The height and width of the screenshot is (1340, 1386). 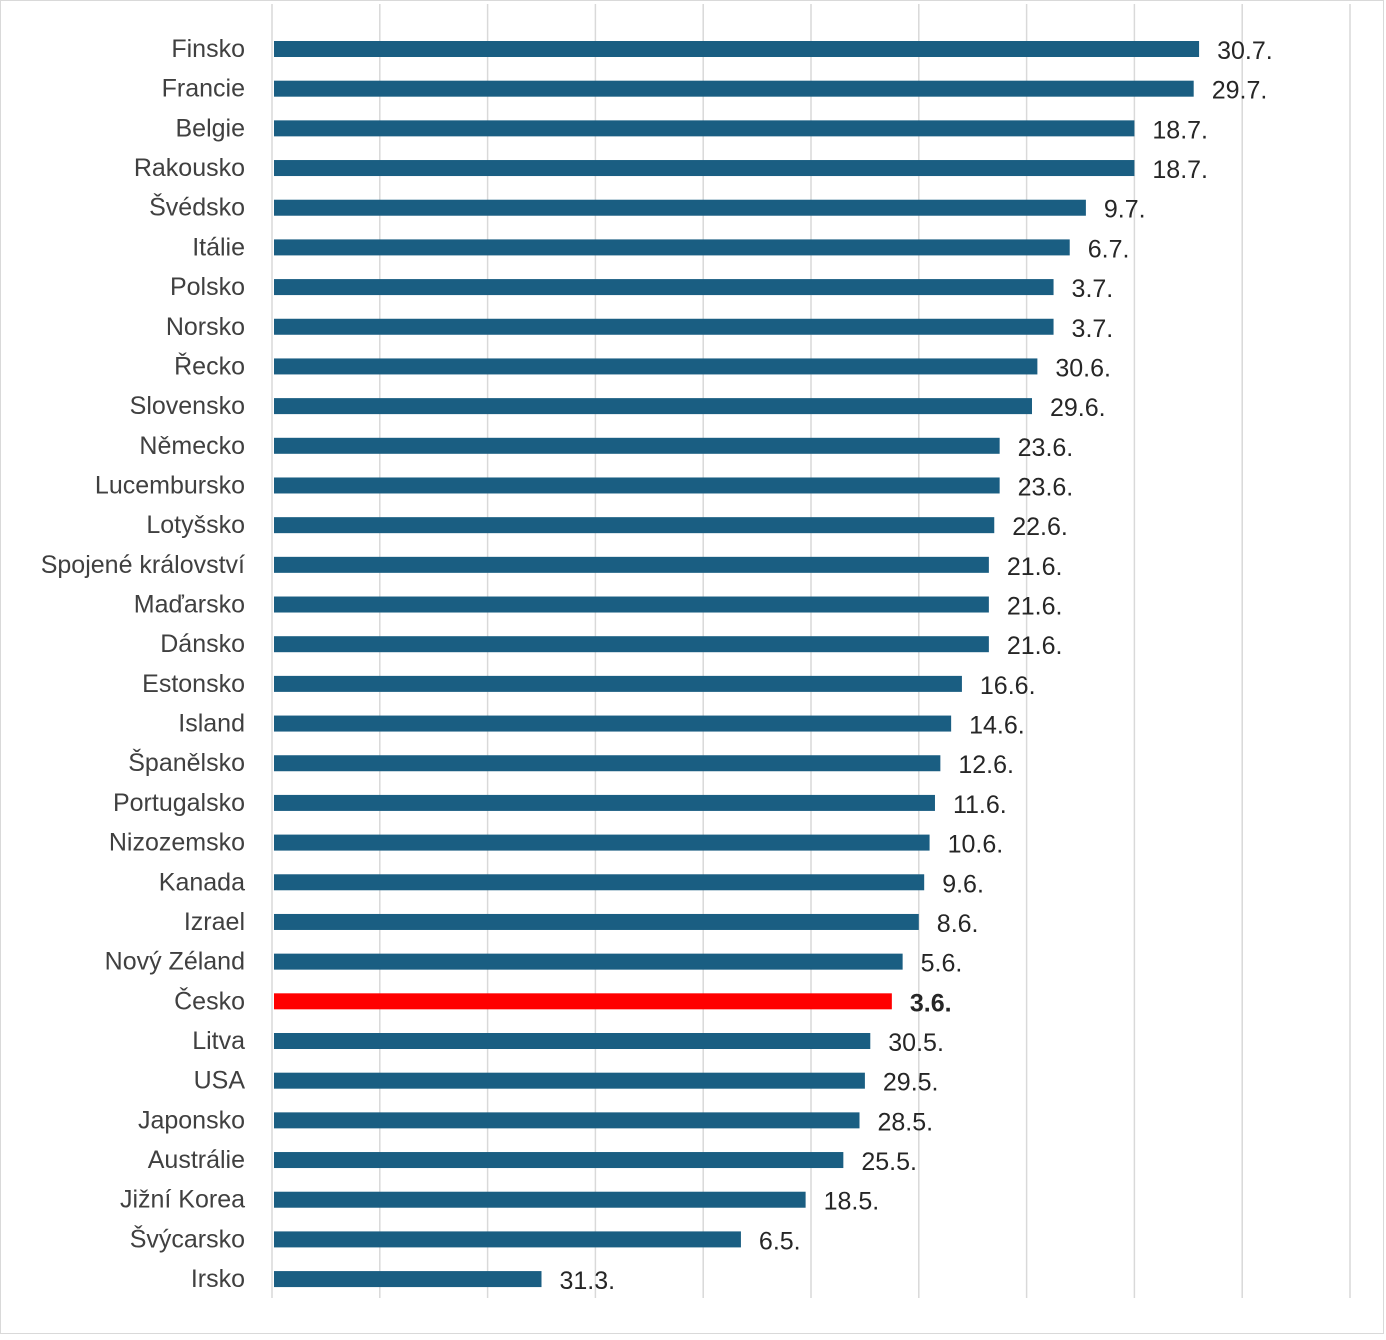 I want to click on category-label: Japonsko, so click(x=191, y=1120).